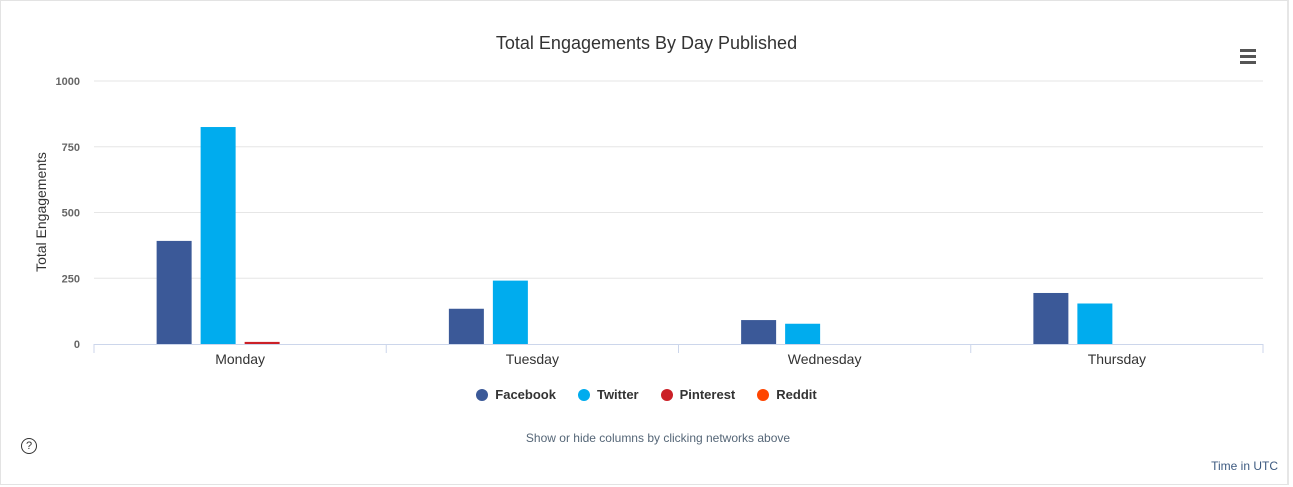  Describe the element at coordinates (29, 446) in the screenshot. I see `question-circle-icon: ?` at that location.